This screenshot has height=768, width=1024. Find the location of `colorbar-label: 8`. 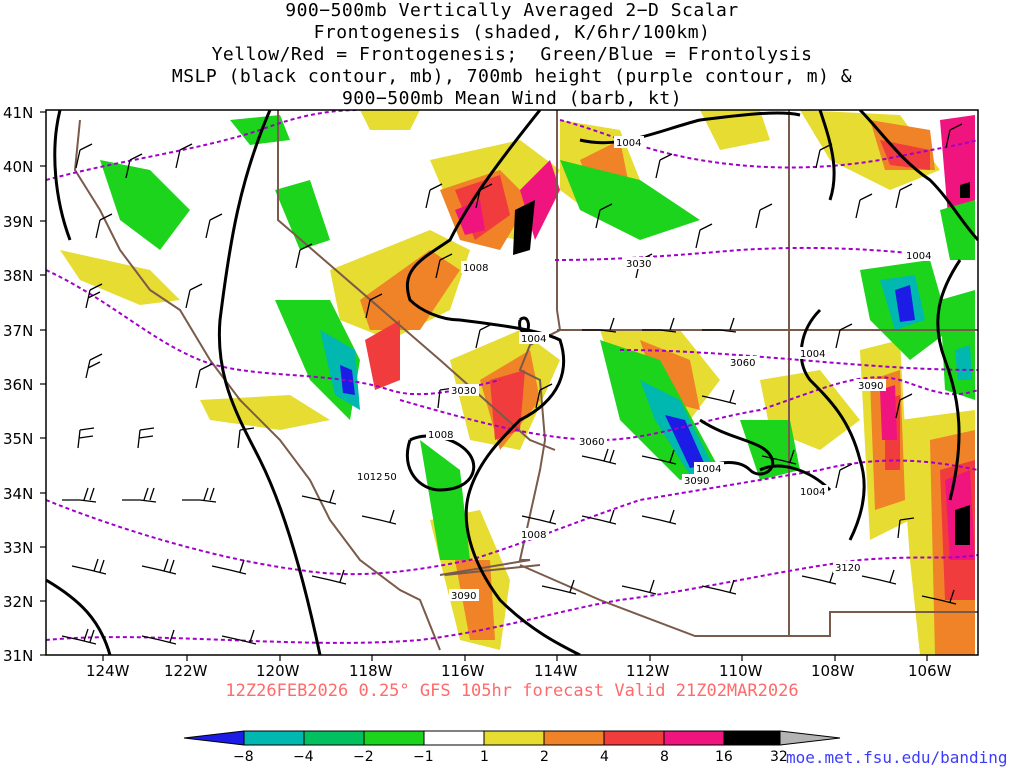

colorbar-label: 8 is located at coordinates (664, 757).